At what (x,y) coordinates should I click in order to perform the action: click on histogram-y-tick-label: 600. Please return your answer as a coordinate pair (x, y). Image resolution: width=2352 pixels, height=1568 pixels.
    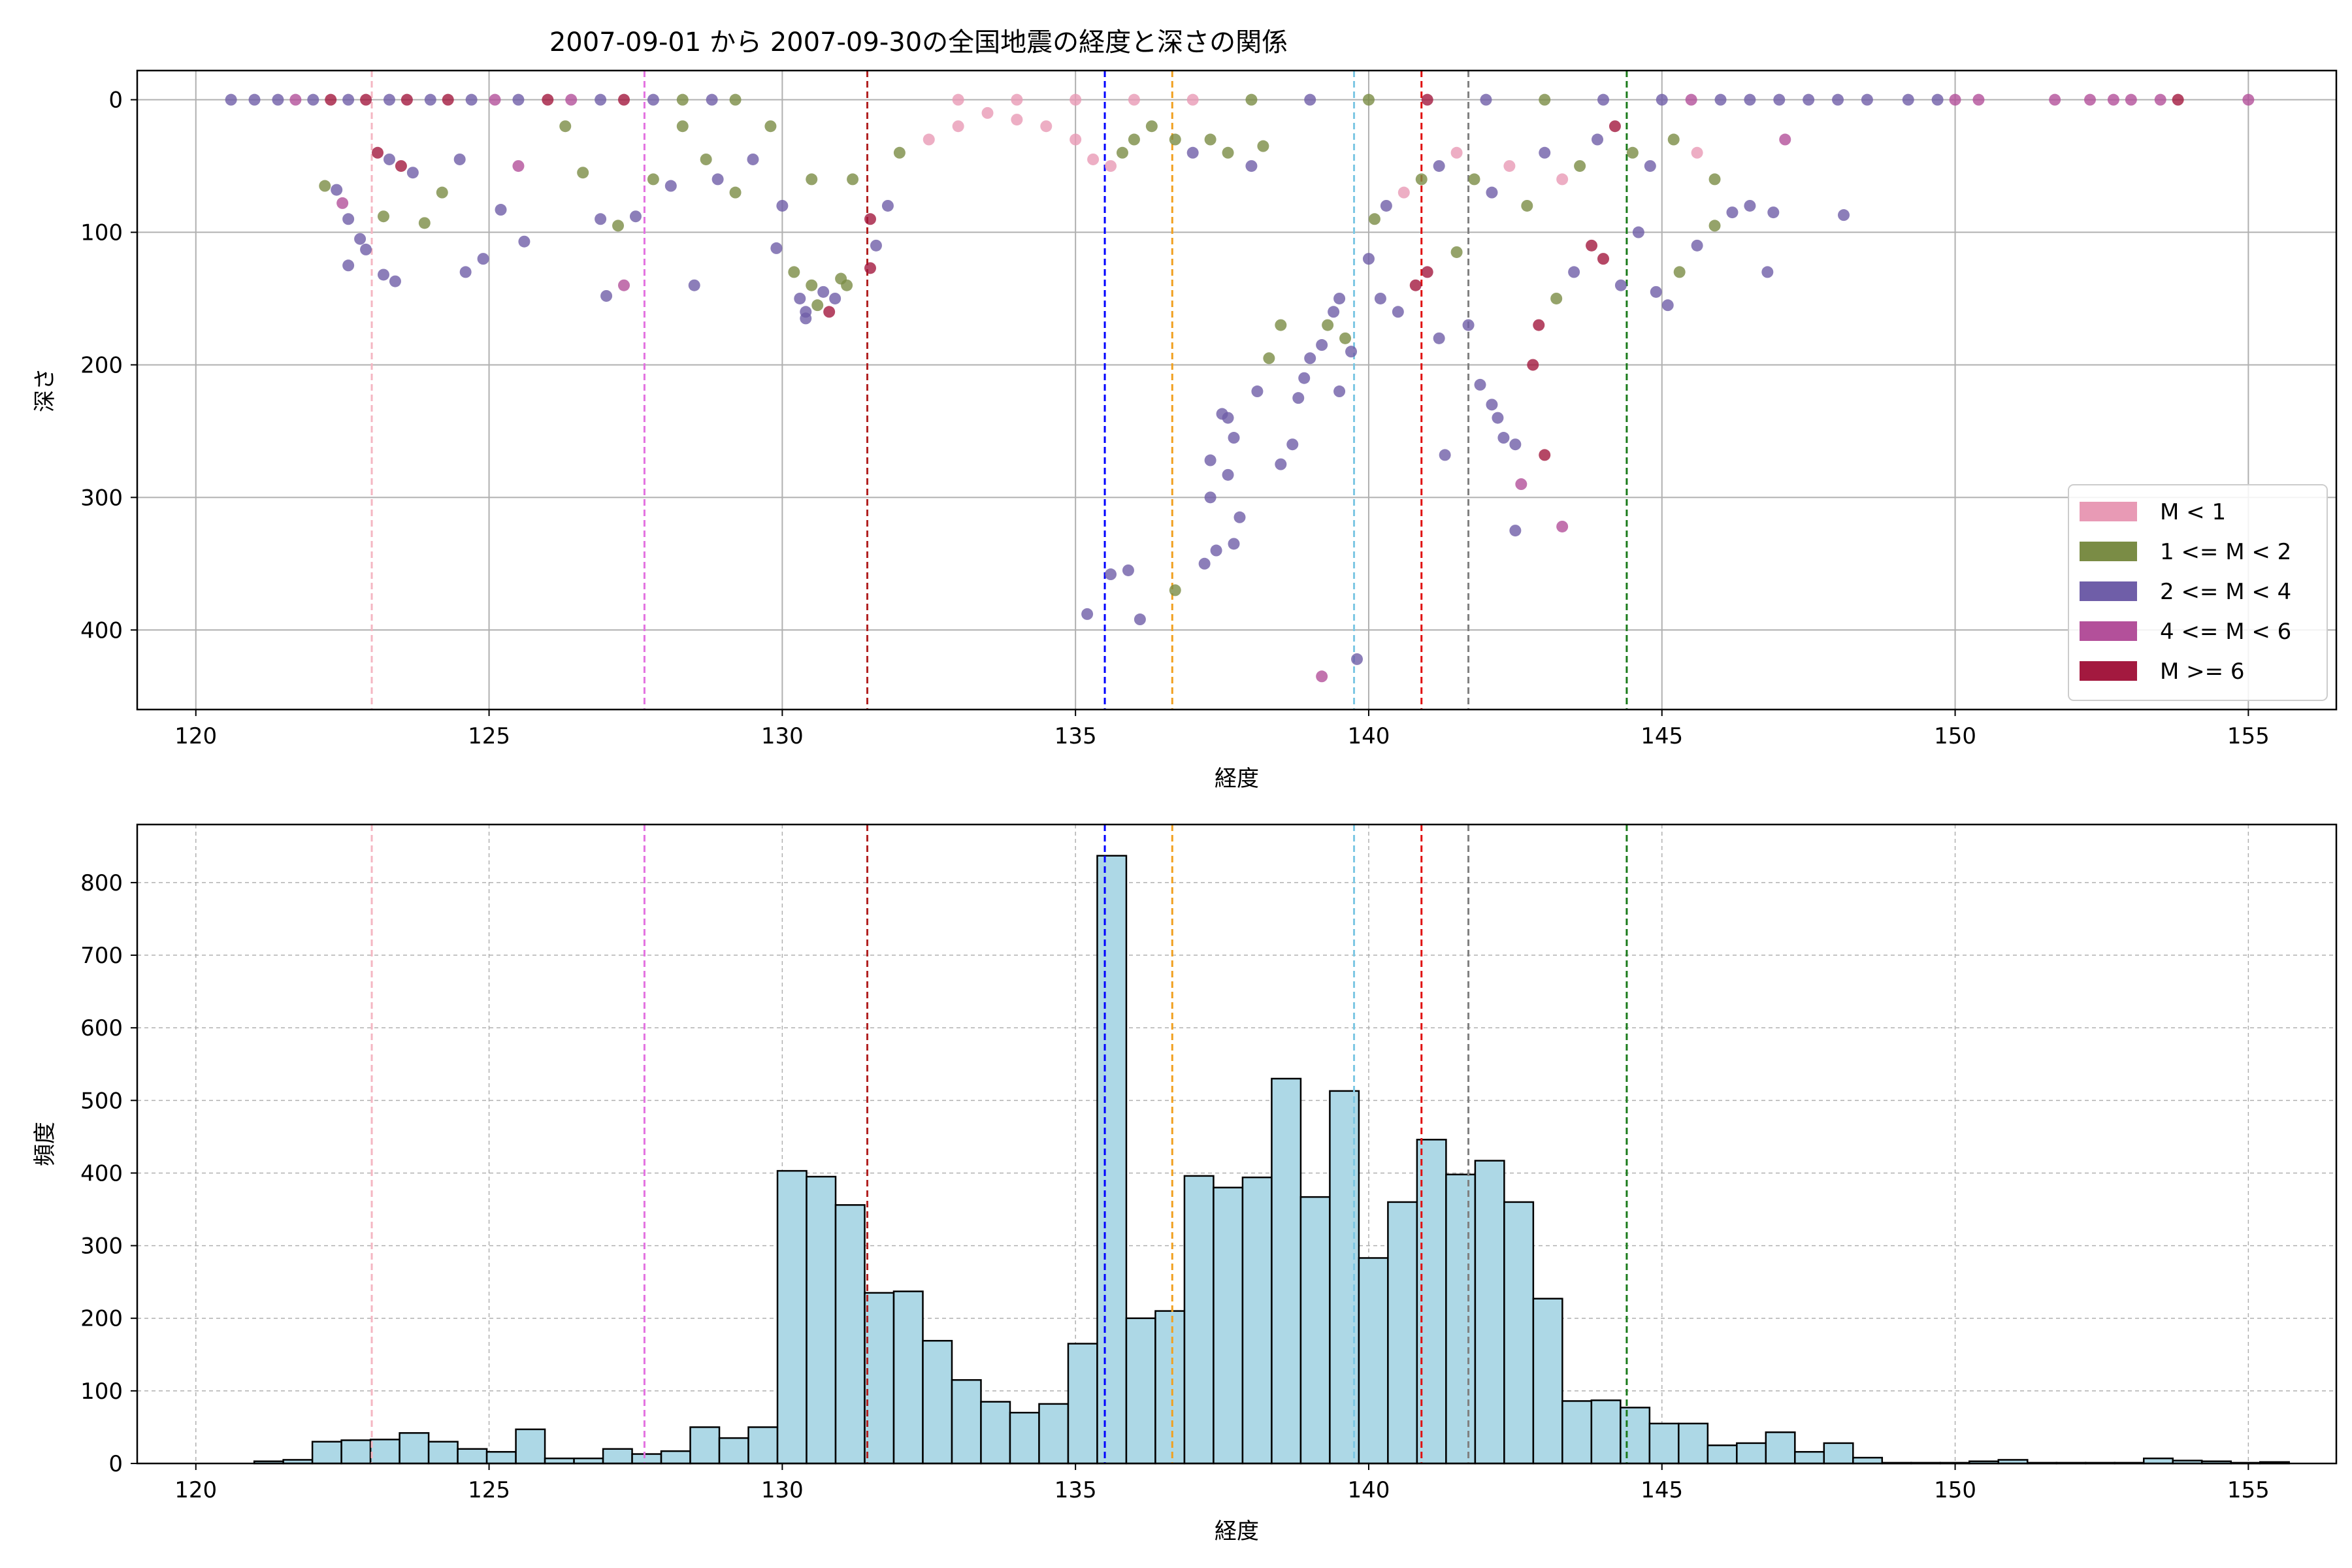
    Looking at the image, I should click on (101, 1028).